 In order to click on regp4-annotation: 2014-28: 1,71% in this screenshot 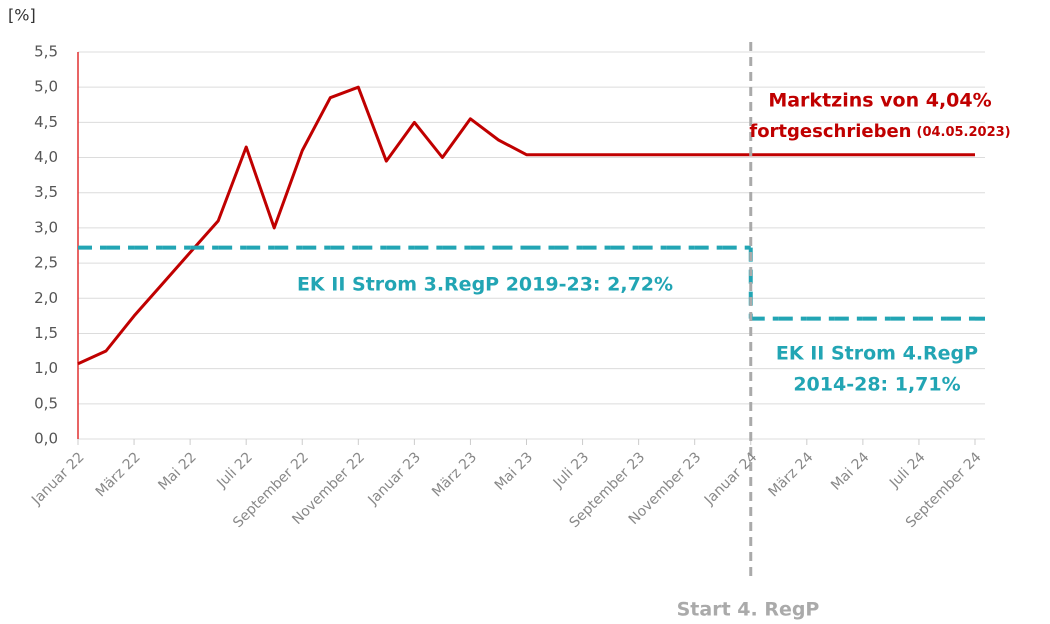, I will do `click(876, 385)`.